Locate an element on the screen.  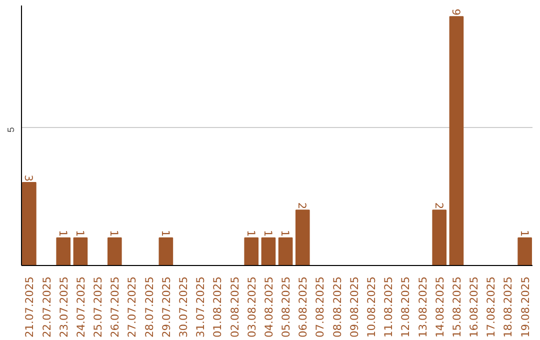
x-tick-label: 31.07.2025 is located at coordinates (201, 307).